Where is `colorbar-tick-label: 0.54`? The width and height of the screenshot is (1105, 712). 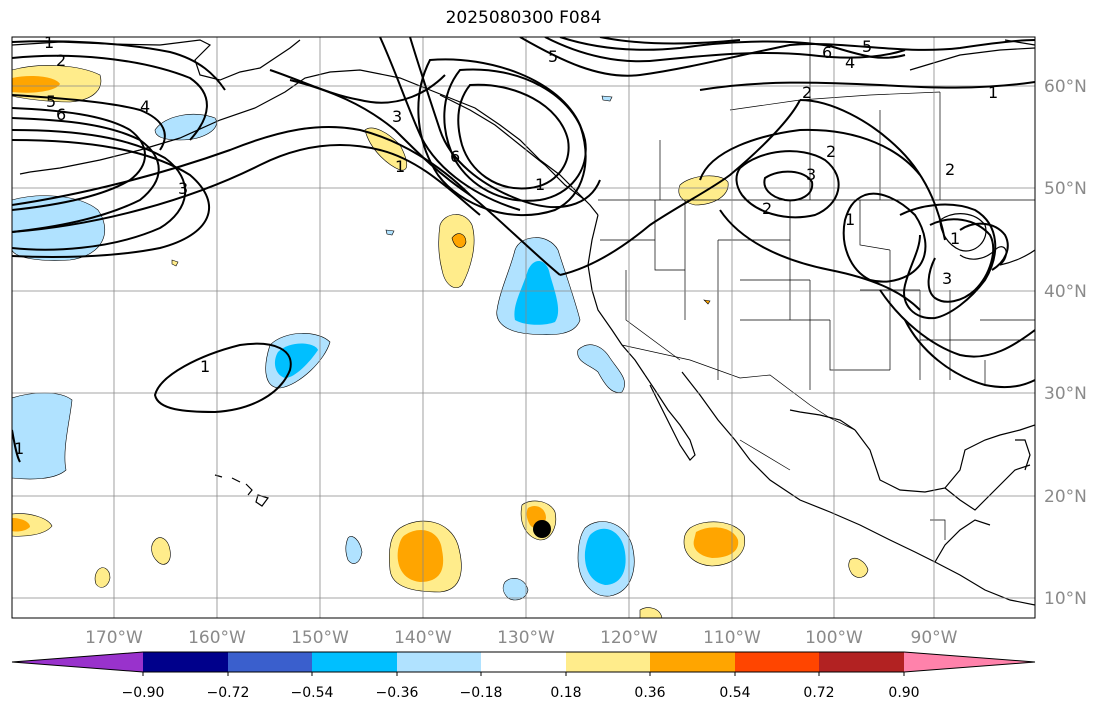
colorbar-tick-label: 0.54 is located at coordinates (734, 693).